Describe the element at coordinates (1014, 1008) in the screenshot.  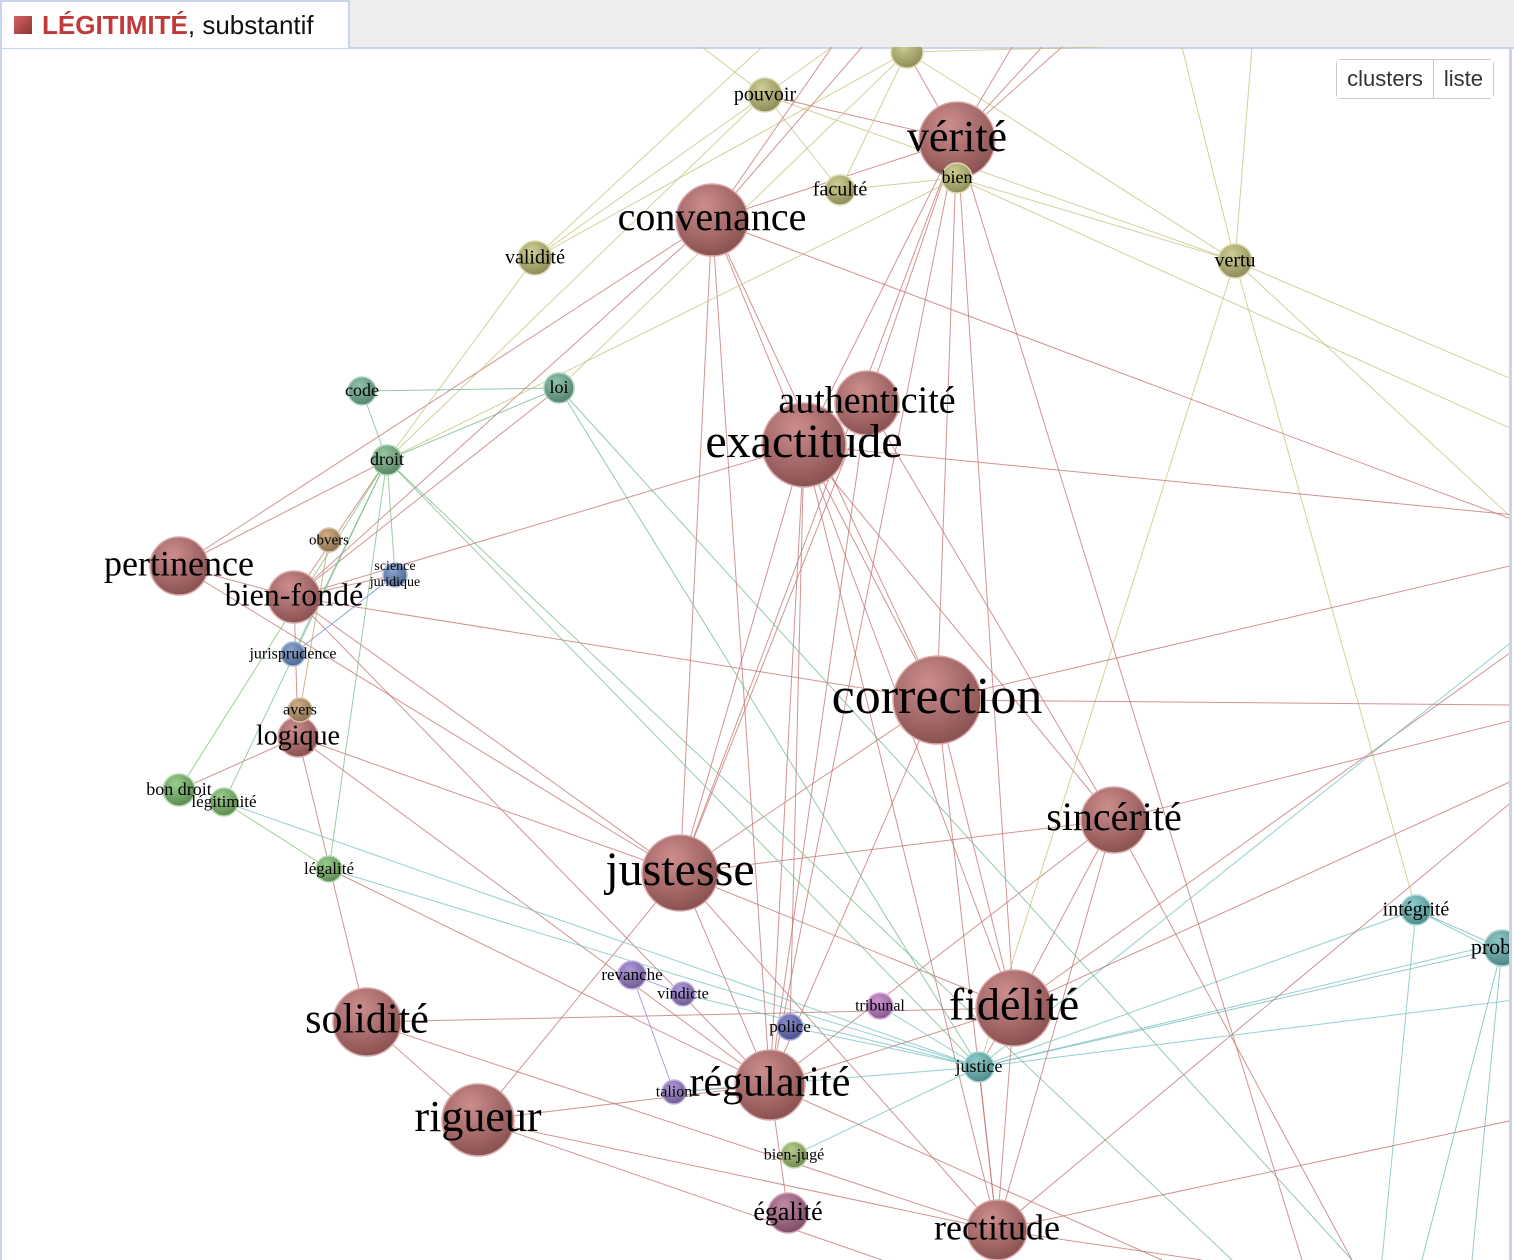
I see `node-fidelite` at that location.